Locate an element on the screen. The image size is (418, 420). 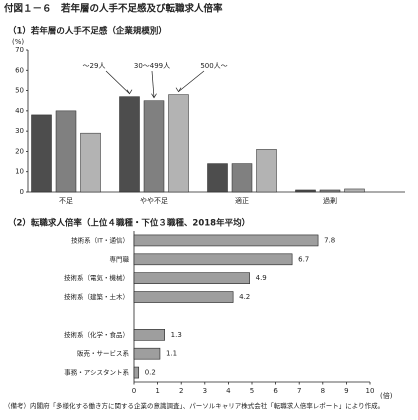
y-tick-label: 技術系（電気・機械） is located at coordinates (96, 277).